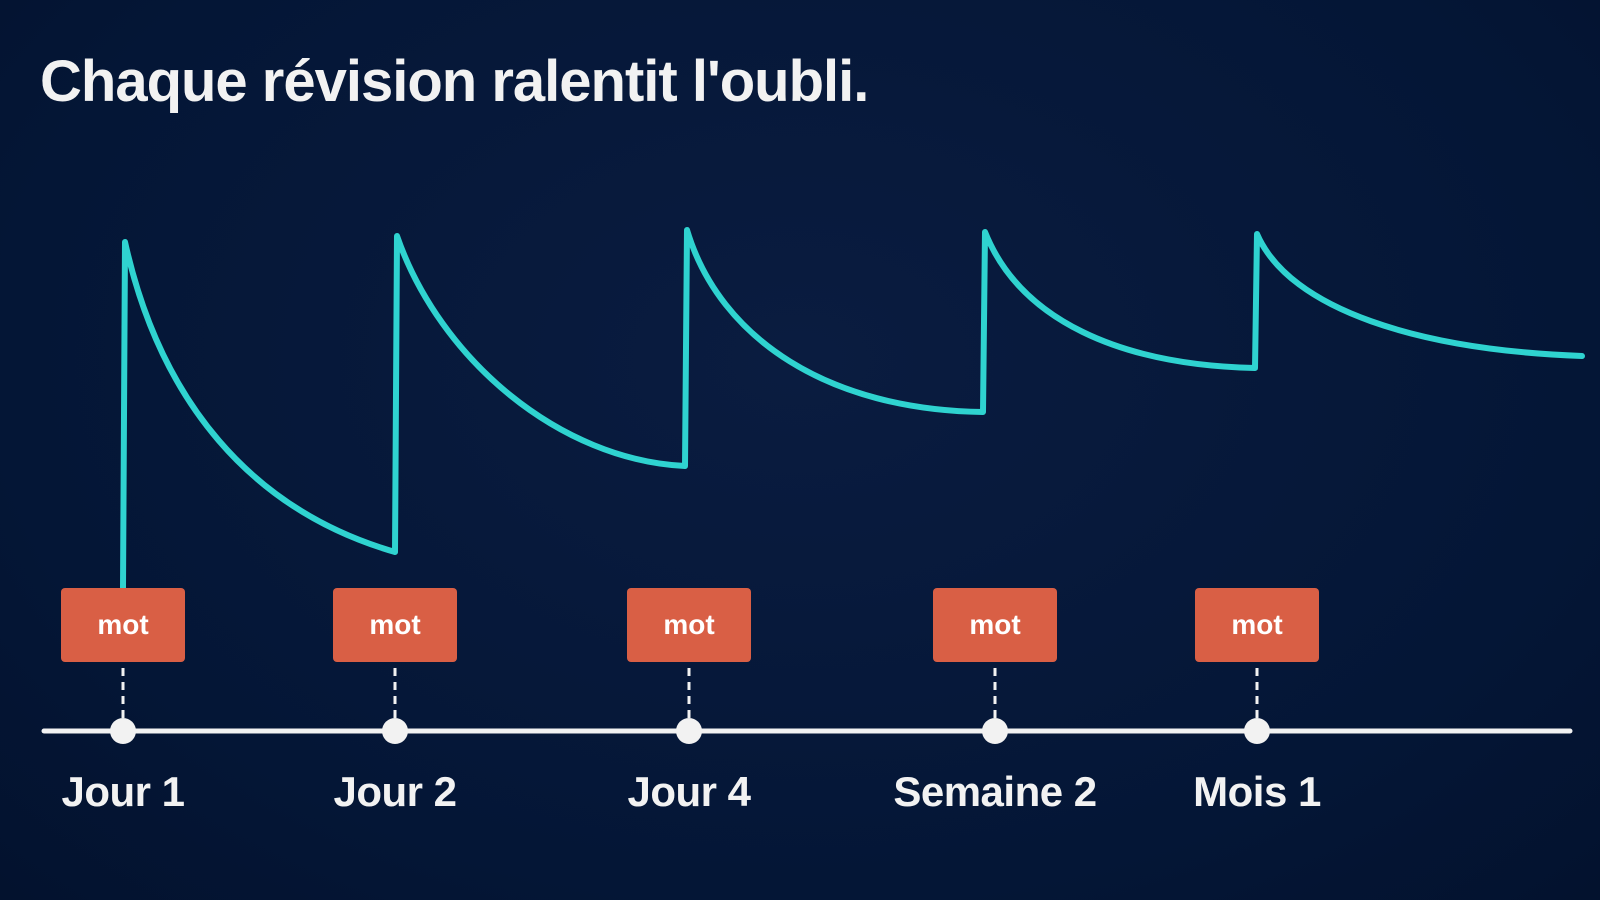 The width and height of the screenshot is (1600, 900). I want to click on slide-title: Chaque révision ralentit l'oubli., so click(454, 81).